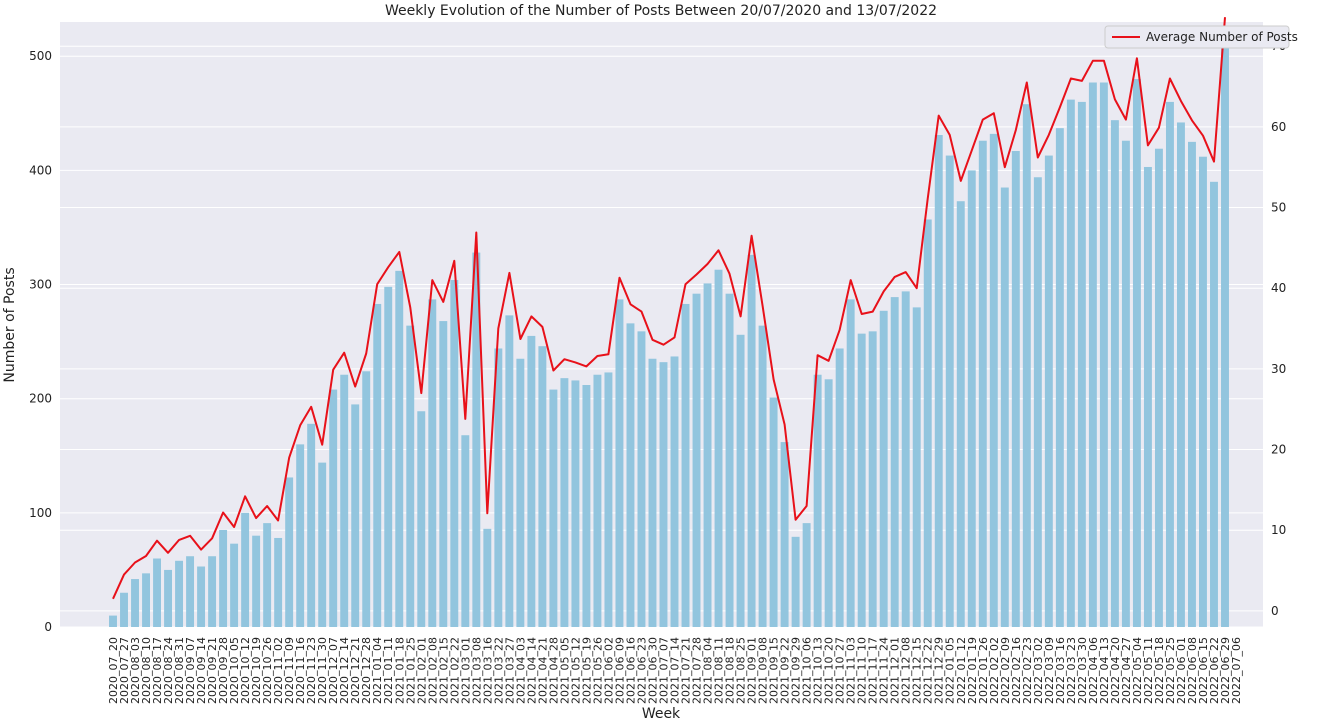 Image resolution: width=1325 pixels, height=728 pixels. What do you see at coordinates (840, 670) in the screenshot?
I see `x-tick-label: 2021_10_27` at bounding box center [840, 670].